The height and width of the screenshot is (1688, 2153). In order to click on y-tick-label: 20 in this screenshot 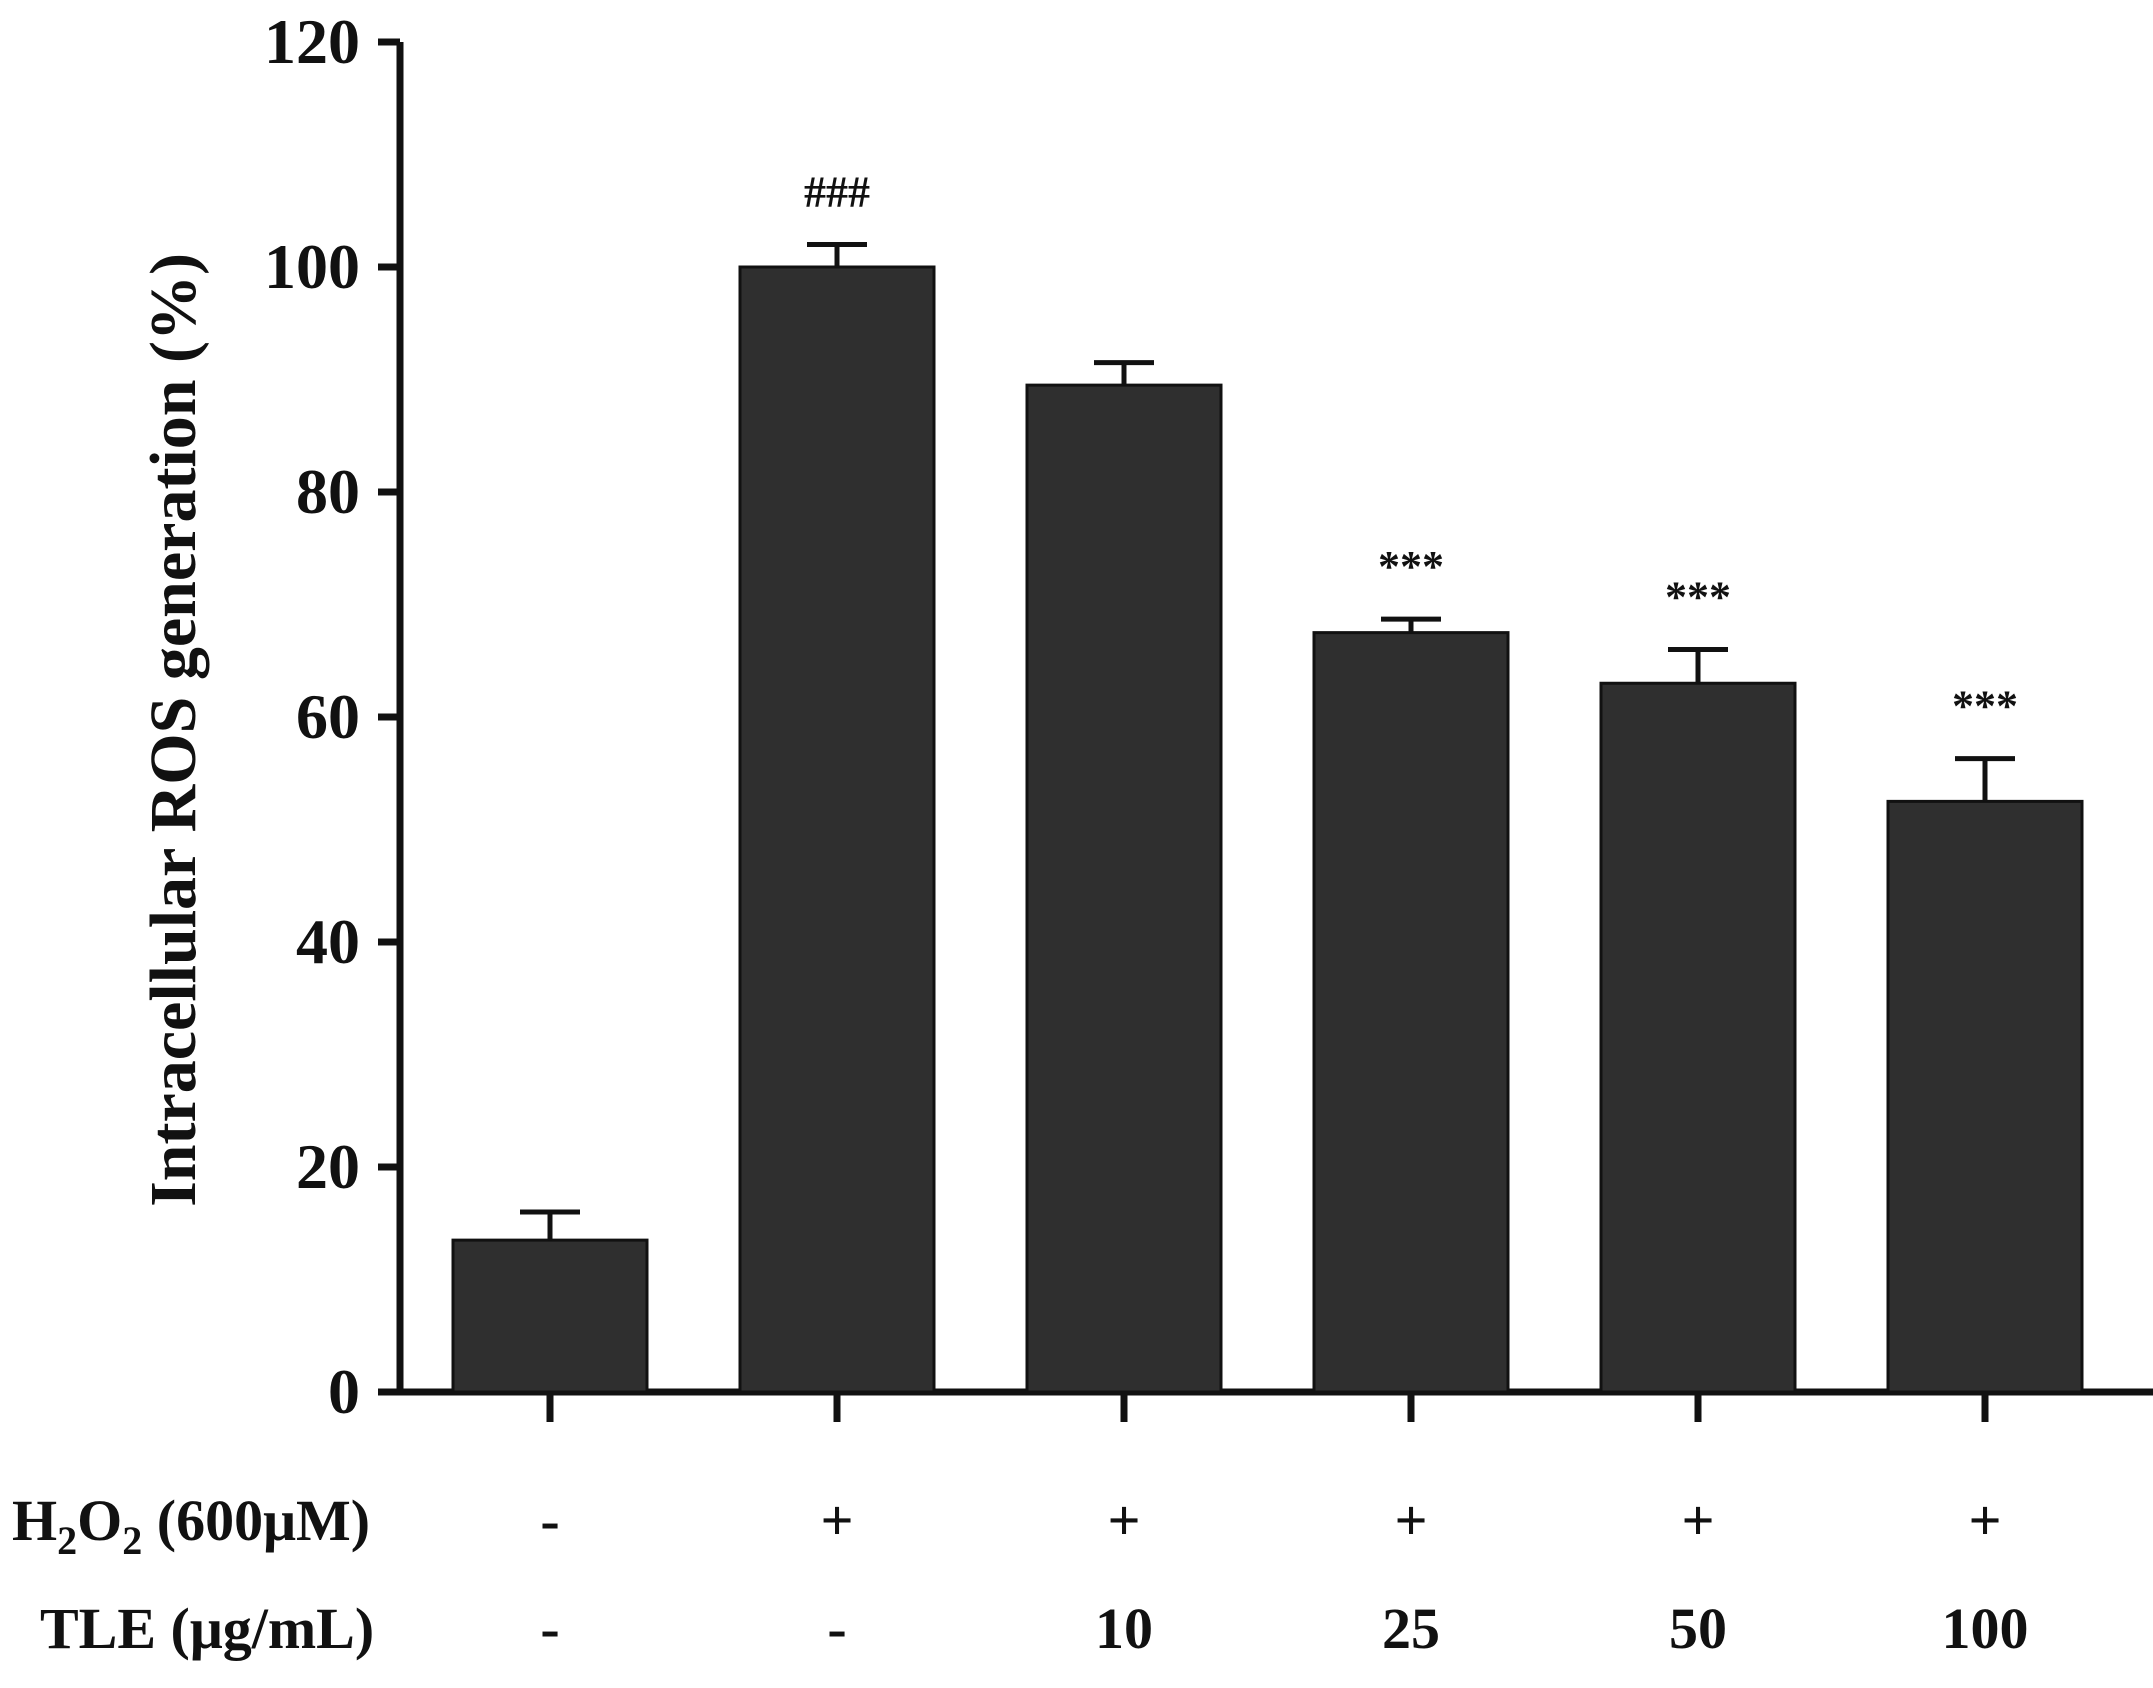, I will do `click(328, 1166)`.